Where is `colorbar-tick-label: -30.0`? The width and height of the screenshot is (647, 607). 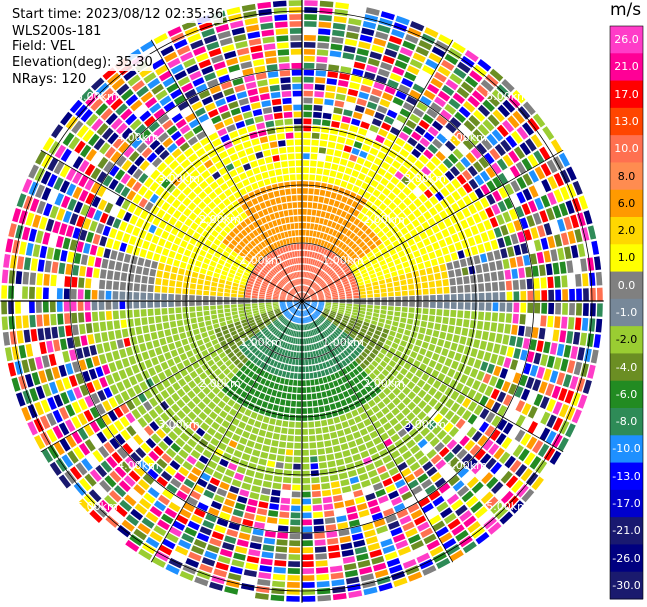
colorbar-tick-label: -30.0 is located at coordinates (626, 585).